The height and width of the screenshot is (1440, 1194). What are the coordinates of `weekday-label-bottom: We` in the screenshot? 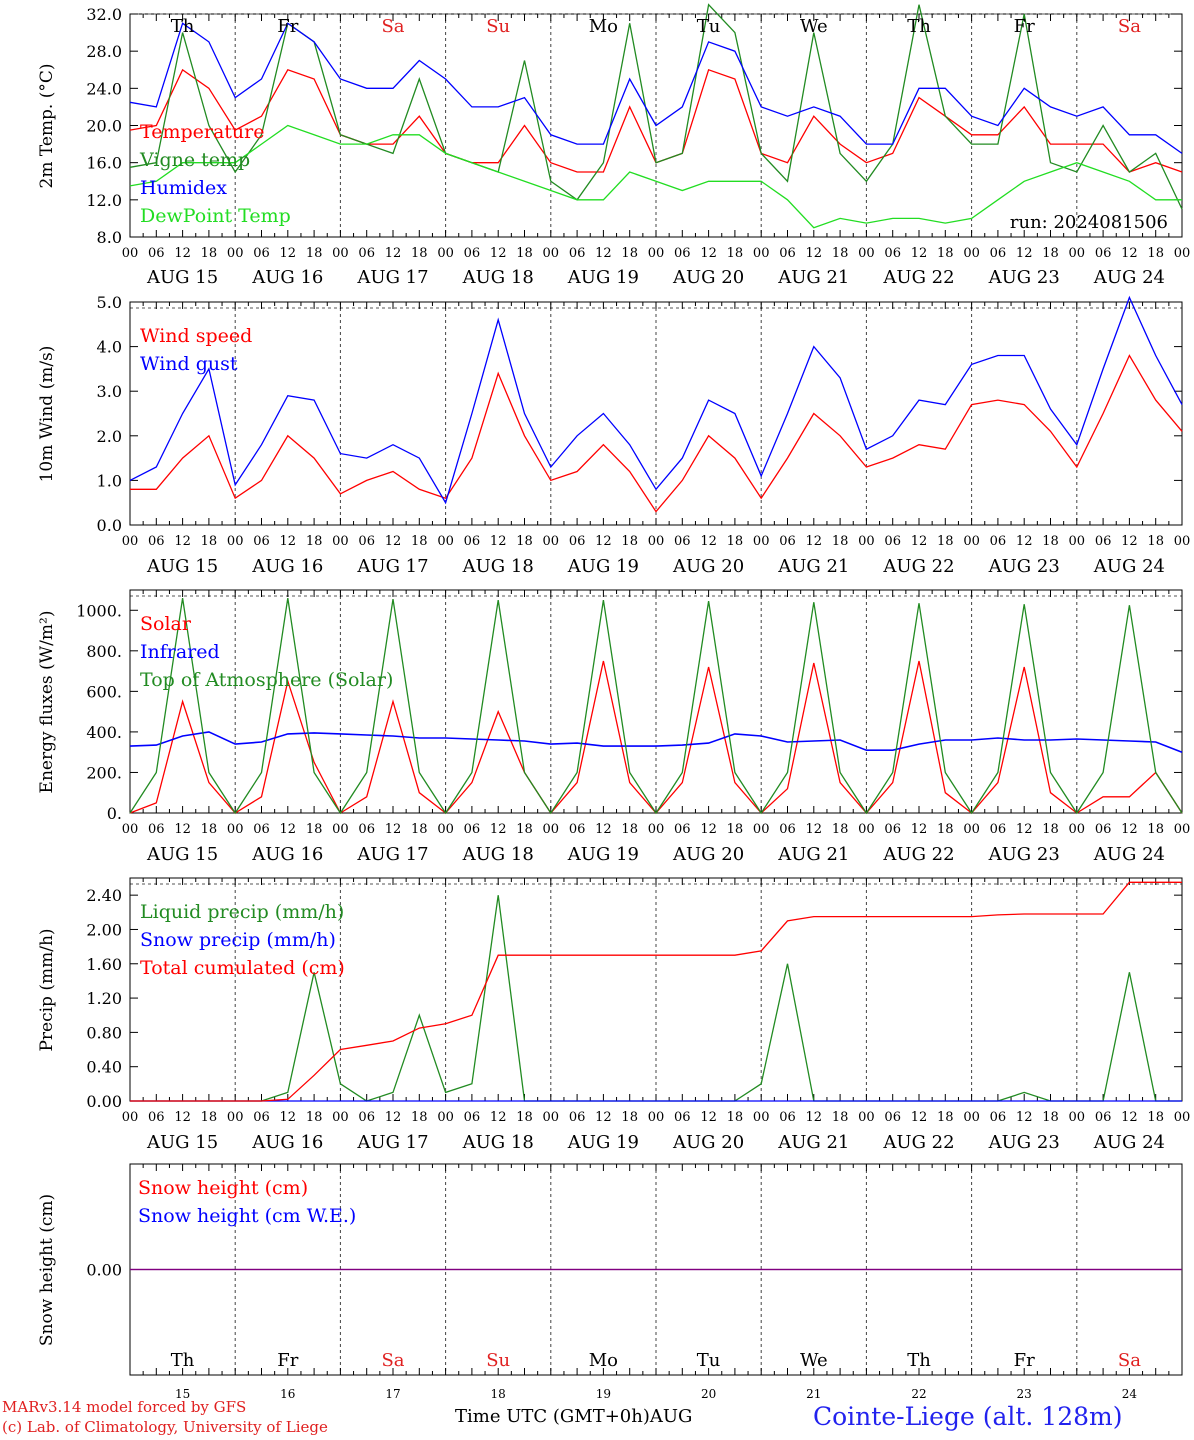 It's located at (814, 1360).